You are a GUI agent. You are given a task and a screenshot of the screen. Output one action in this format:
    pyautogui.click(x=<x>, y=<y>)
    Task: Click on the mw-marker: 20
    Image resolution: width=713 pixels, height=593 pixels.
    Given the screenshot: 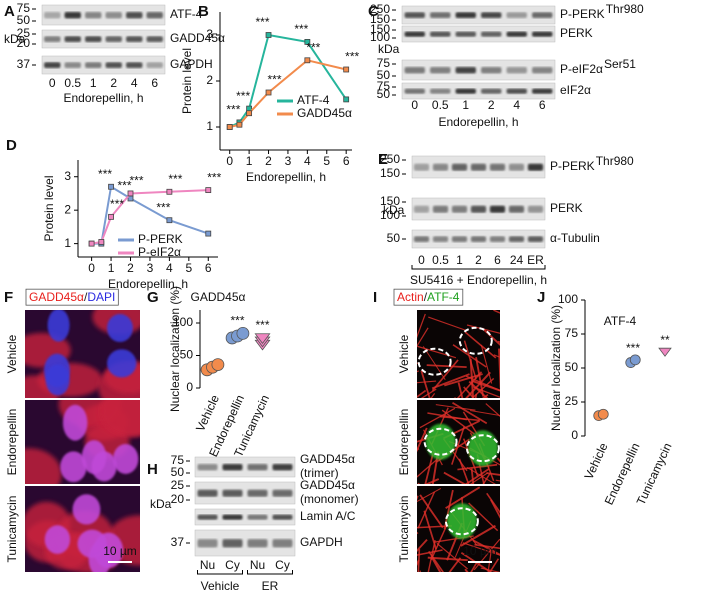 What is the action you would take?
    pyautogui.click(x=178, y=499)
    